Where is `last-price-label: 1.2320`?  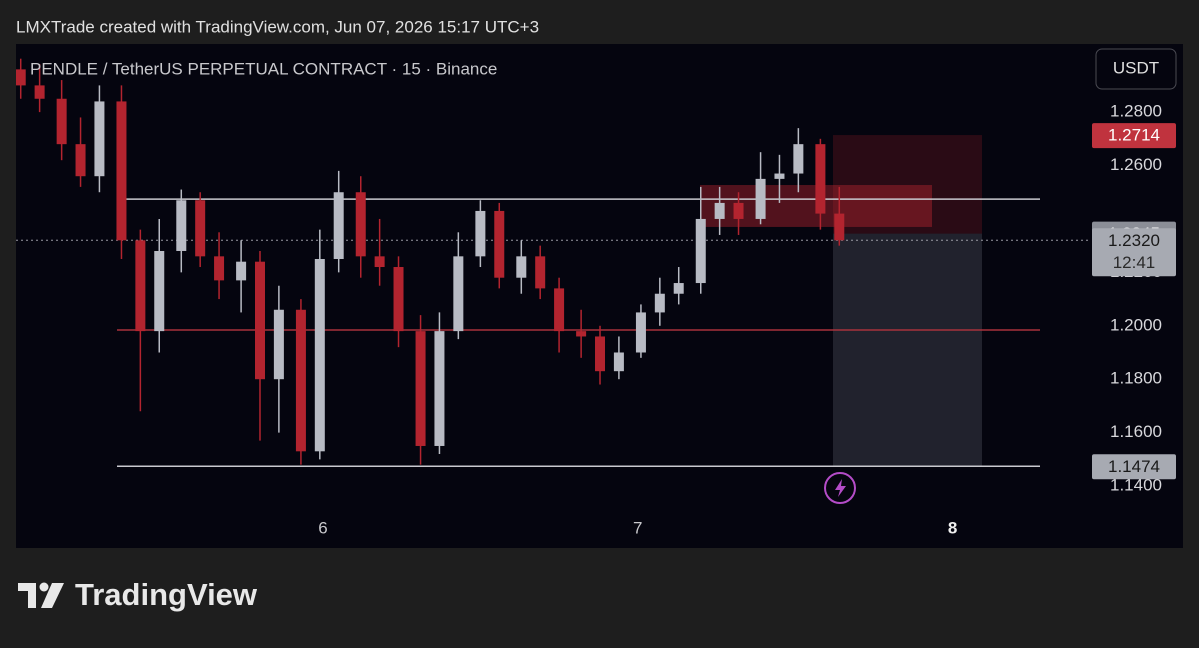
last-price-label: 1.2320 is located at coordinates (1134, 240).